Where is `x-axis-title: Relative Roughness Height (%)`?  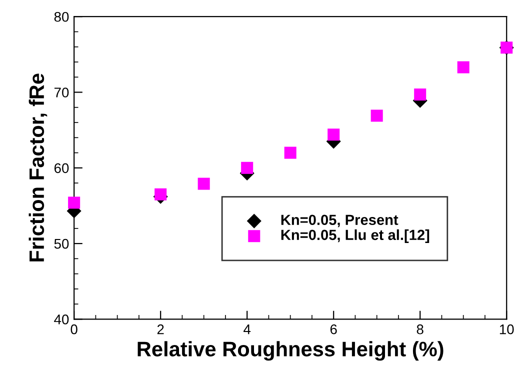
x-axis-title: Relative Roughness Height (%) is located at coordinates (291, 351).